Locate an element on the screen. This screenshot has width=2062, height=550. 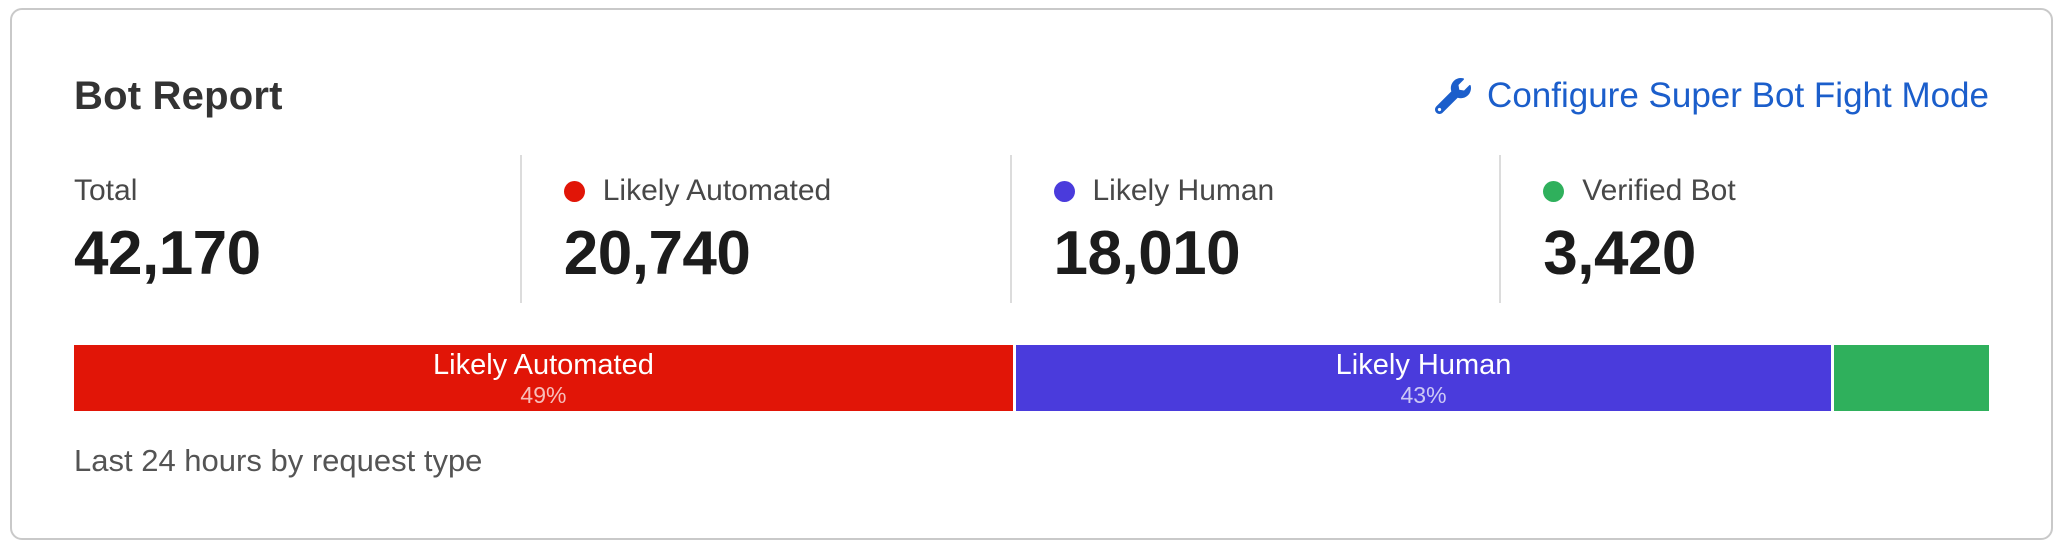
bar-segment-verified-bot is located at coordinates (1911, 378).